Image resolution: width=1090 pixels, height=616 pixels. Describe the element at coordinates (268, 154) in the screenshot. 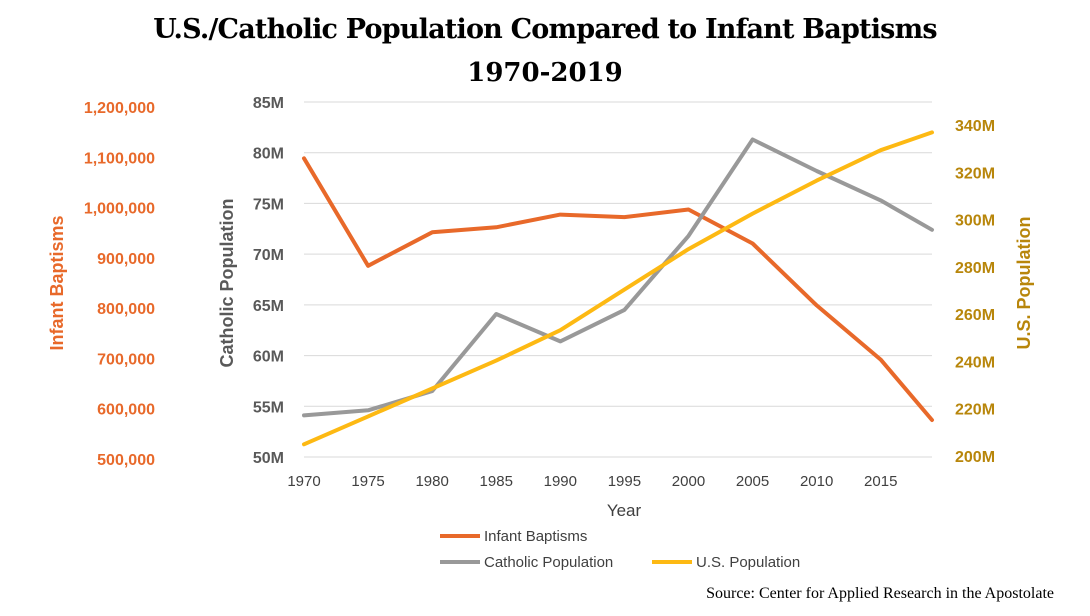

I see `catholic-tick-label: 80M` at that location.